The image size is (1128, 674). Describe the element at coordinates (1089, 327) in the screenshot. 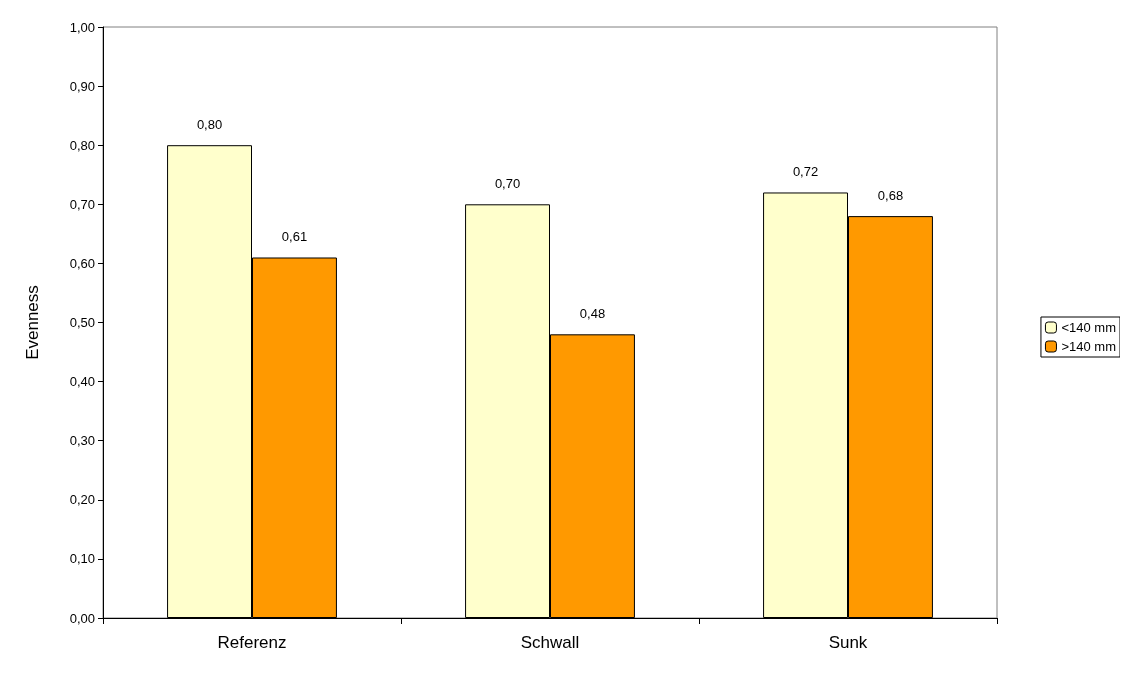

I see `legend-label: <140 mm` at that location.